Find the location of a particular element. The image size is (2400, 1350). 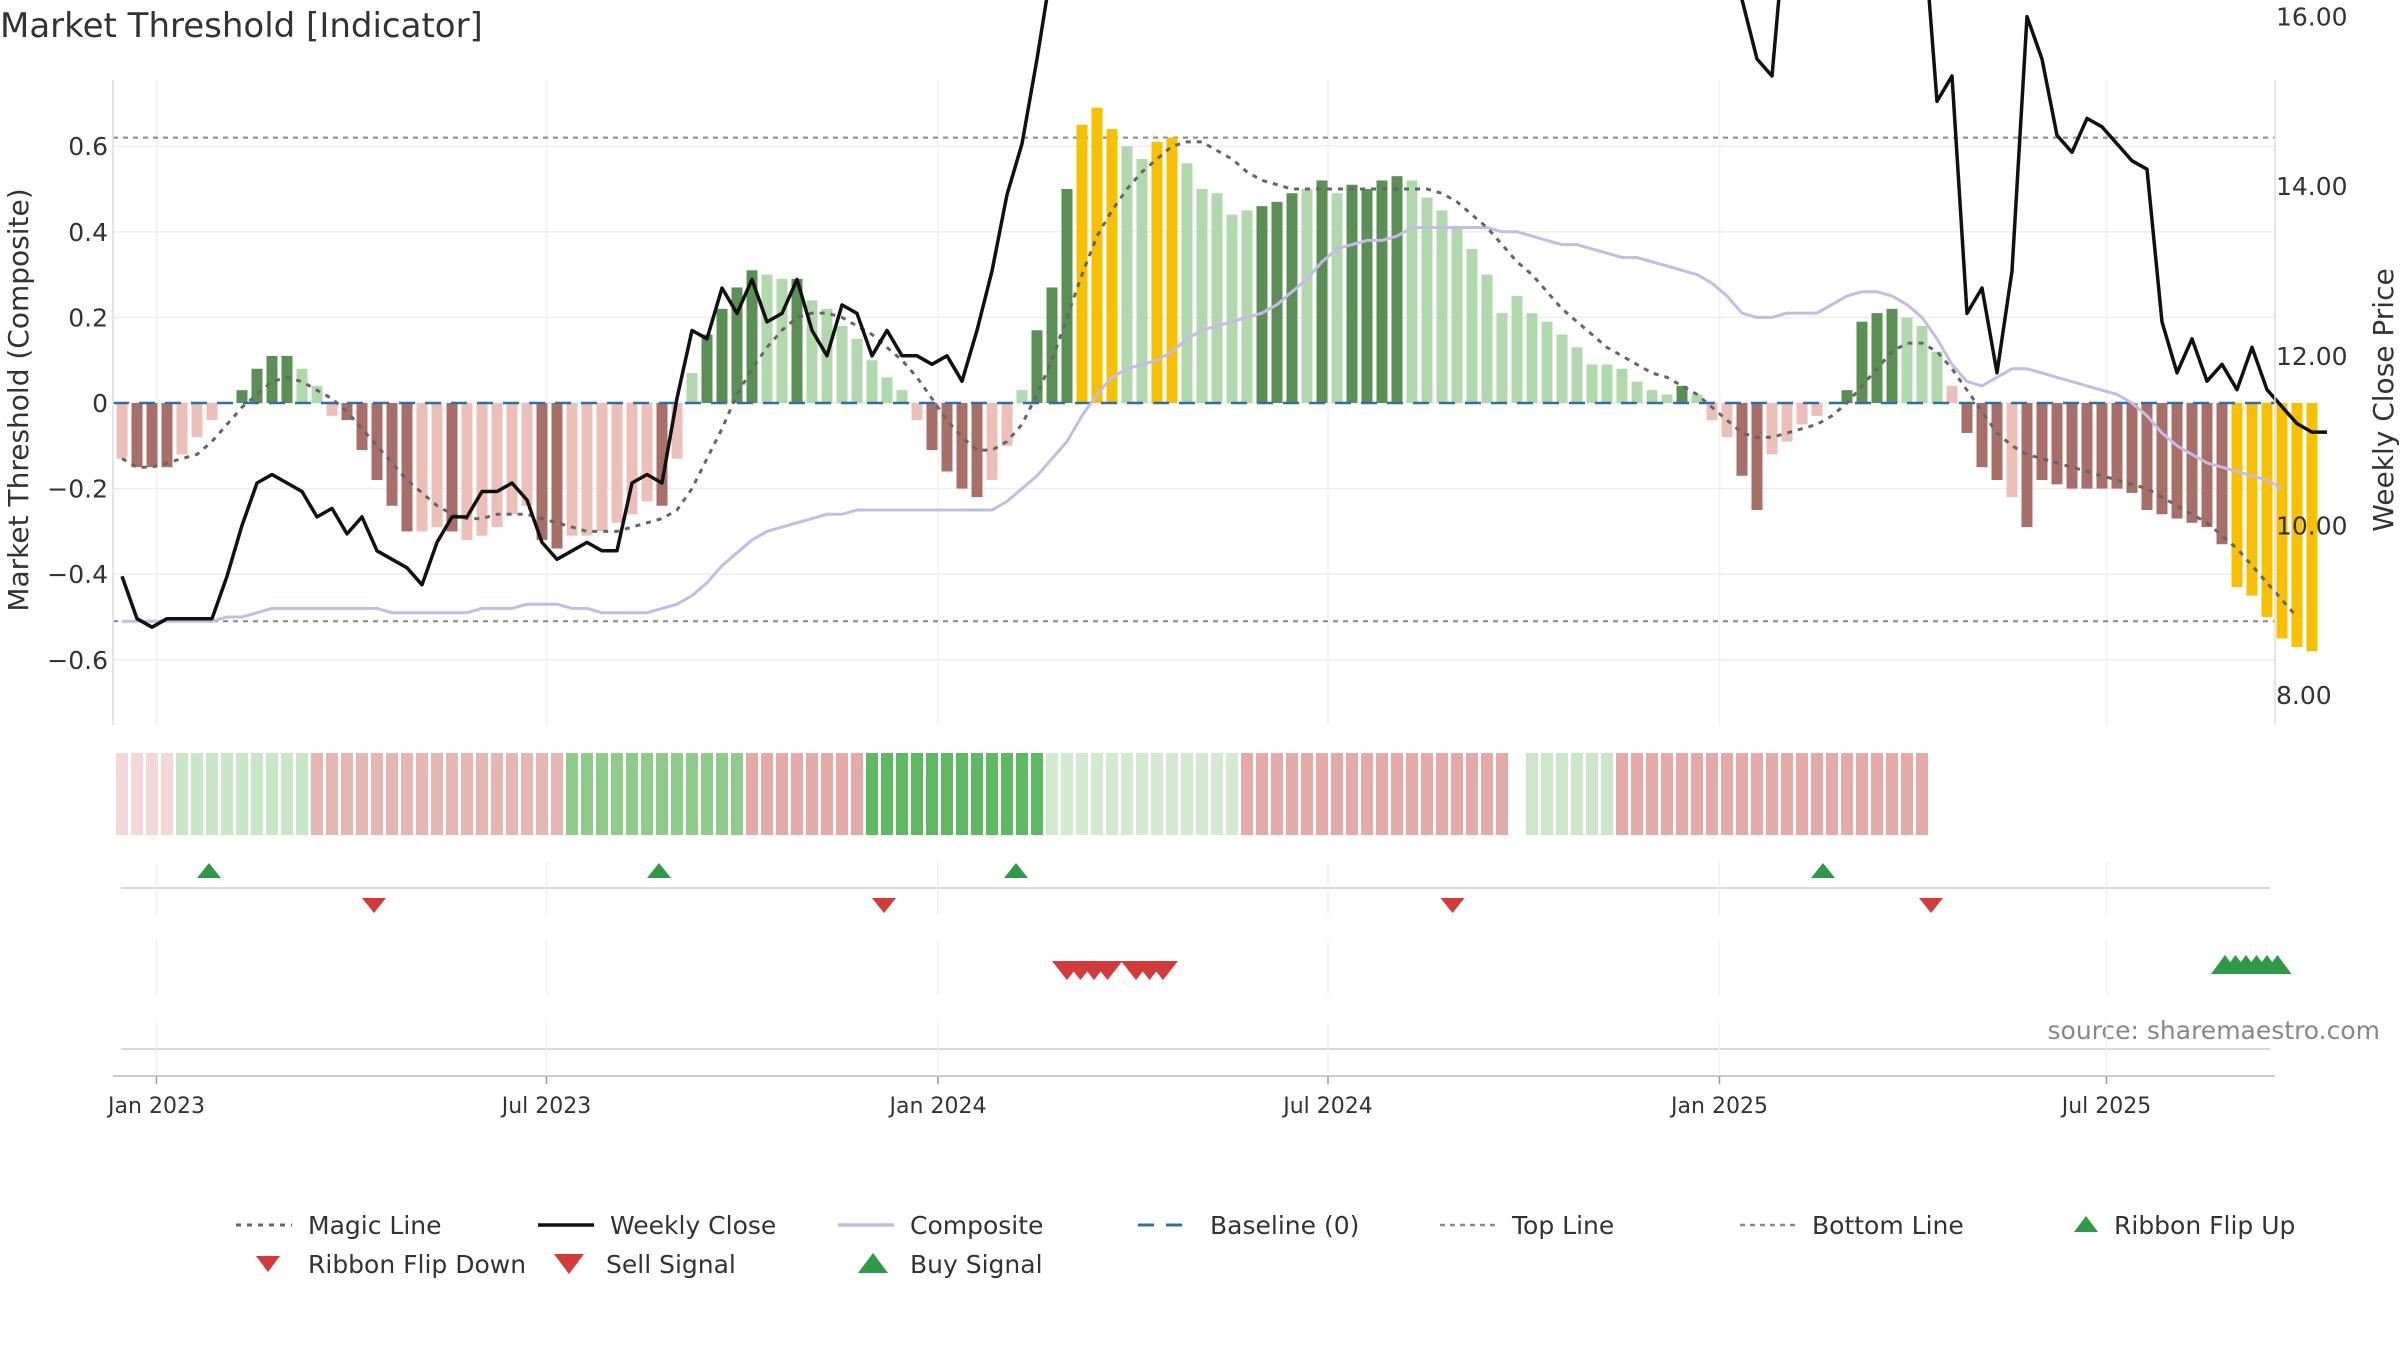

legend-item: Buy Signal is located at coordinates (950, 1264).